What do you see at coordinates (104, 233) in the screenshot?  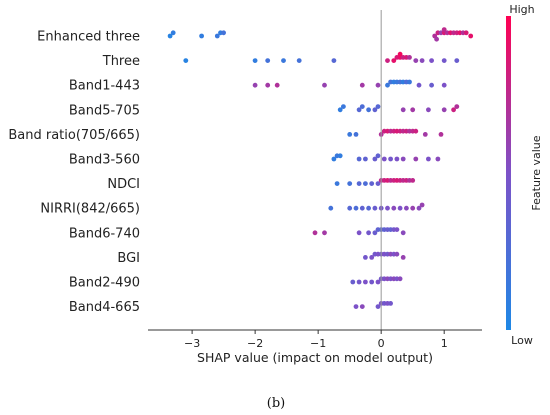 I see `feature-label: Band6-740` at bounding box center [104, 233].